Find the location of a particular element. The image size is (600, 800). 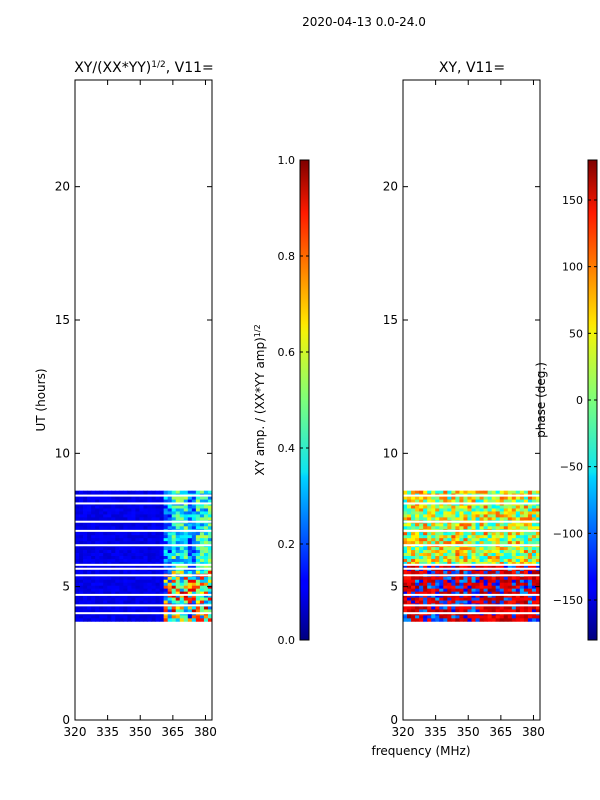

flagged-row is located at coordinates (471, 503).